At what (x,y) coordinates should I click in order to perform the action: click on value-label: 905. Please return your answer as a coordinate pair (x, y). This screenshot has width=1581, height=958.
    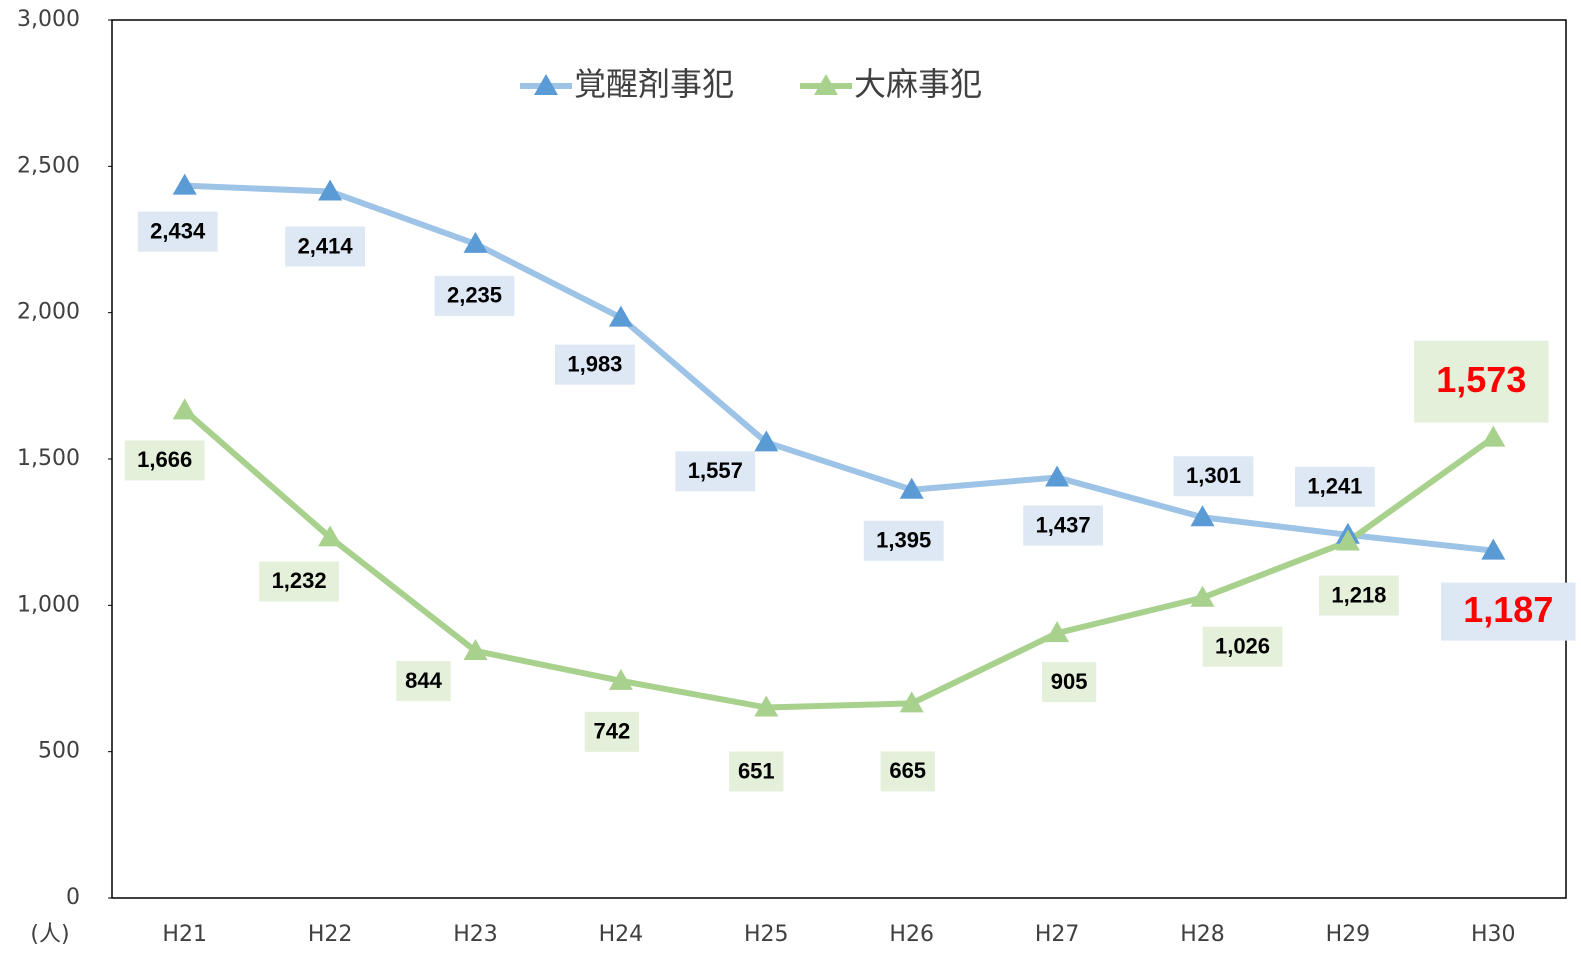
    Looking at the image, I should click on (1069, 681).